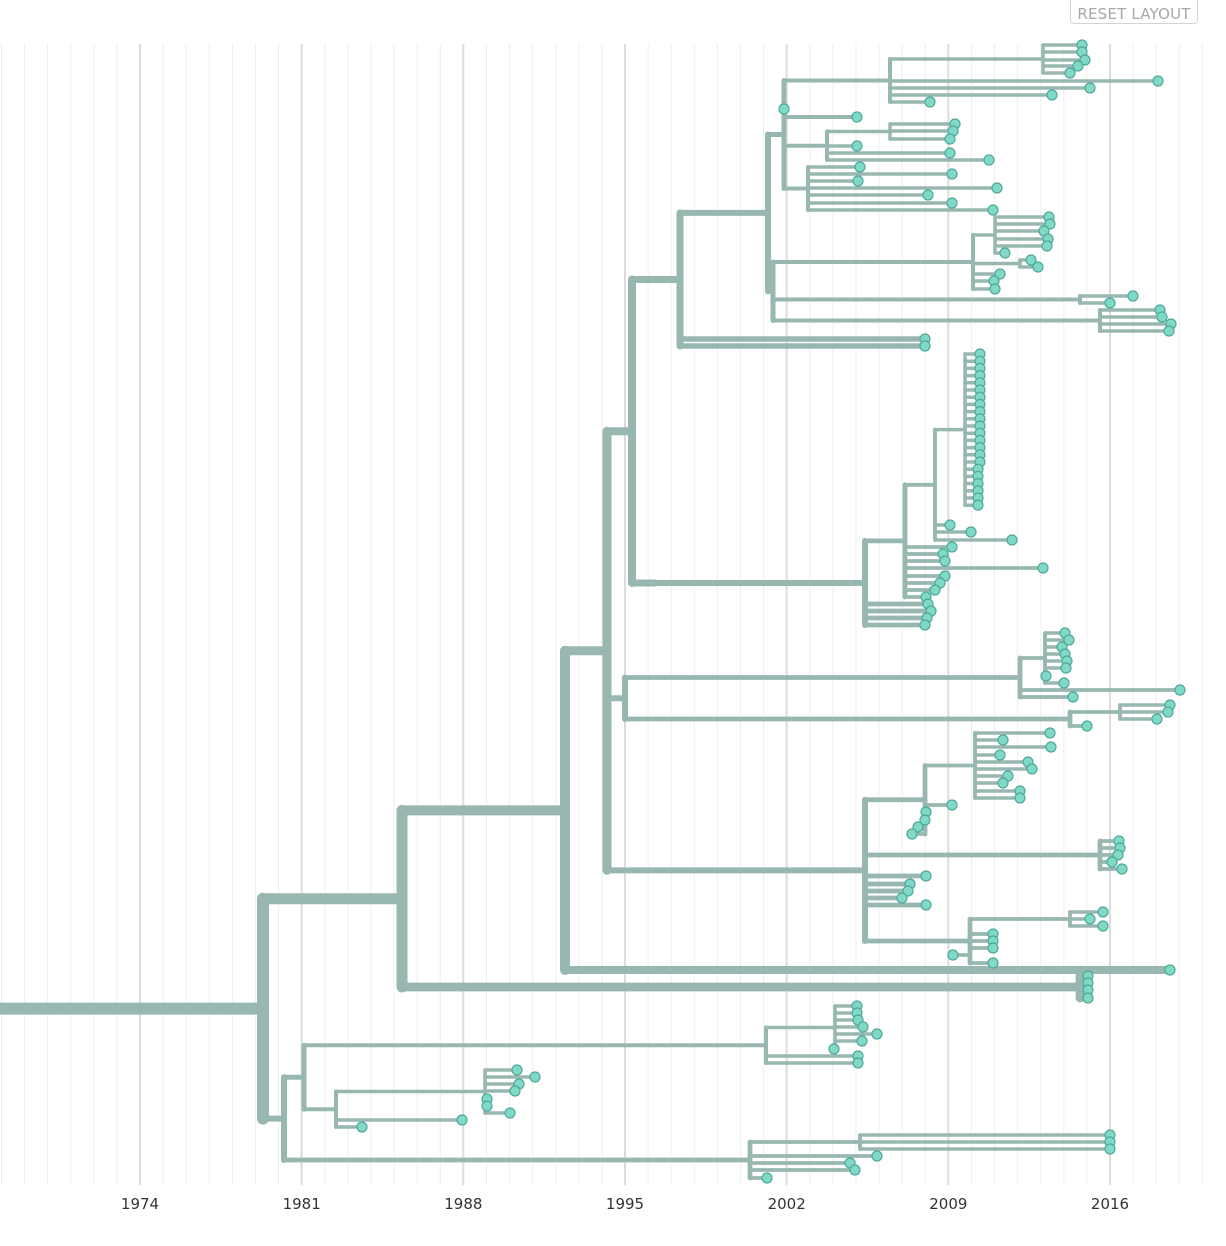 This screenshot has width=1226, height=1246. What do you see at coordinates (140, 1204) in the screenshot?
I see `x-tick-label: 1974` at bounding box center [140, 1204].